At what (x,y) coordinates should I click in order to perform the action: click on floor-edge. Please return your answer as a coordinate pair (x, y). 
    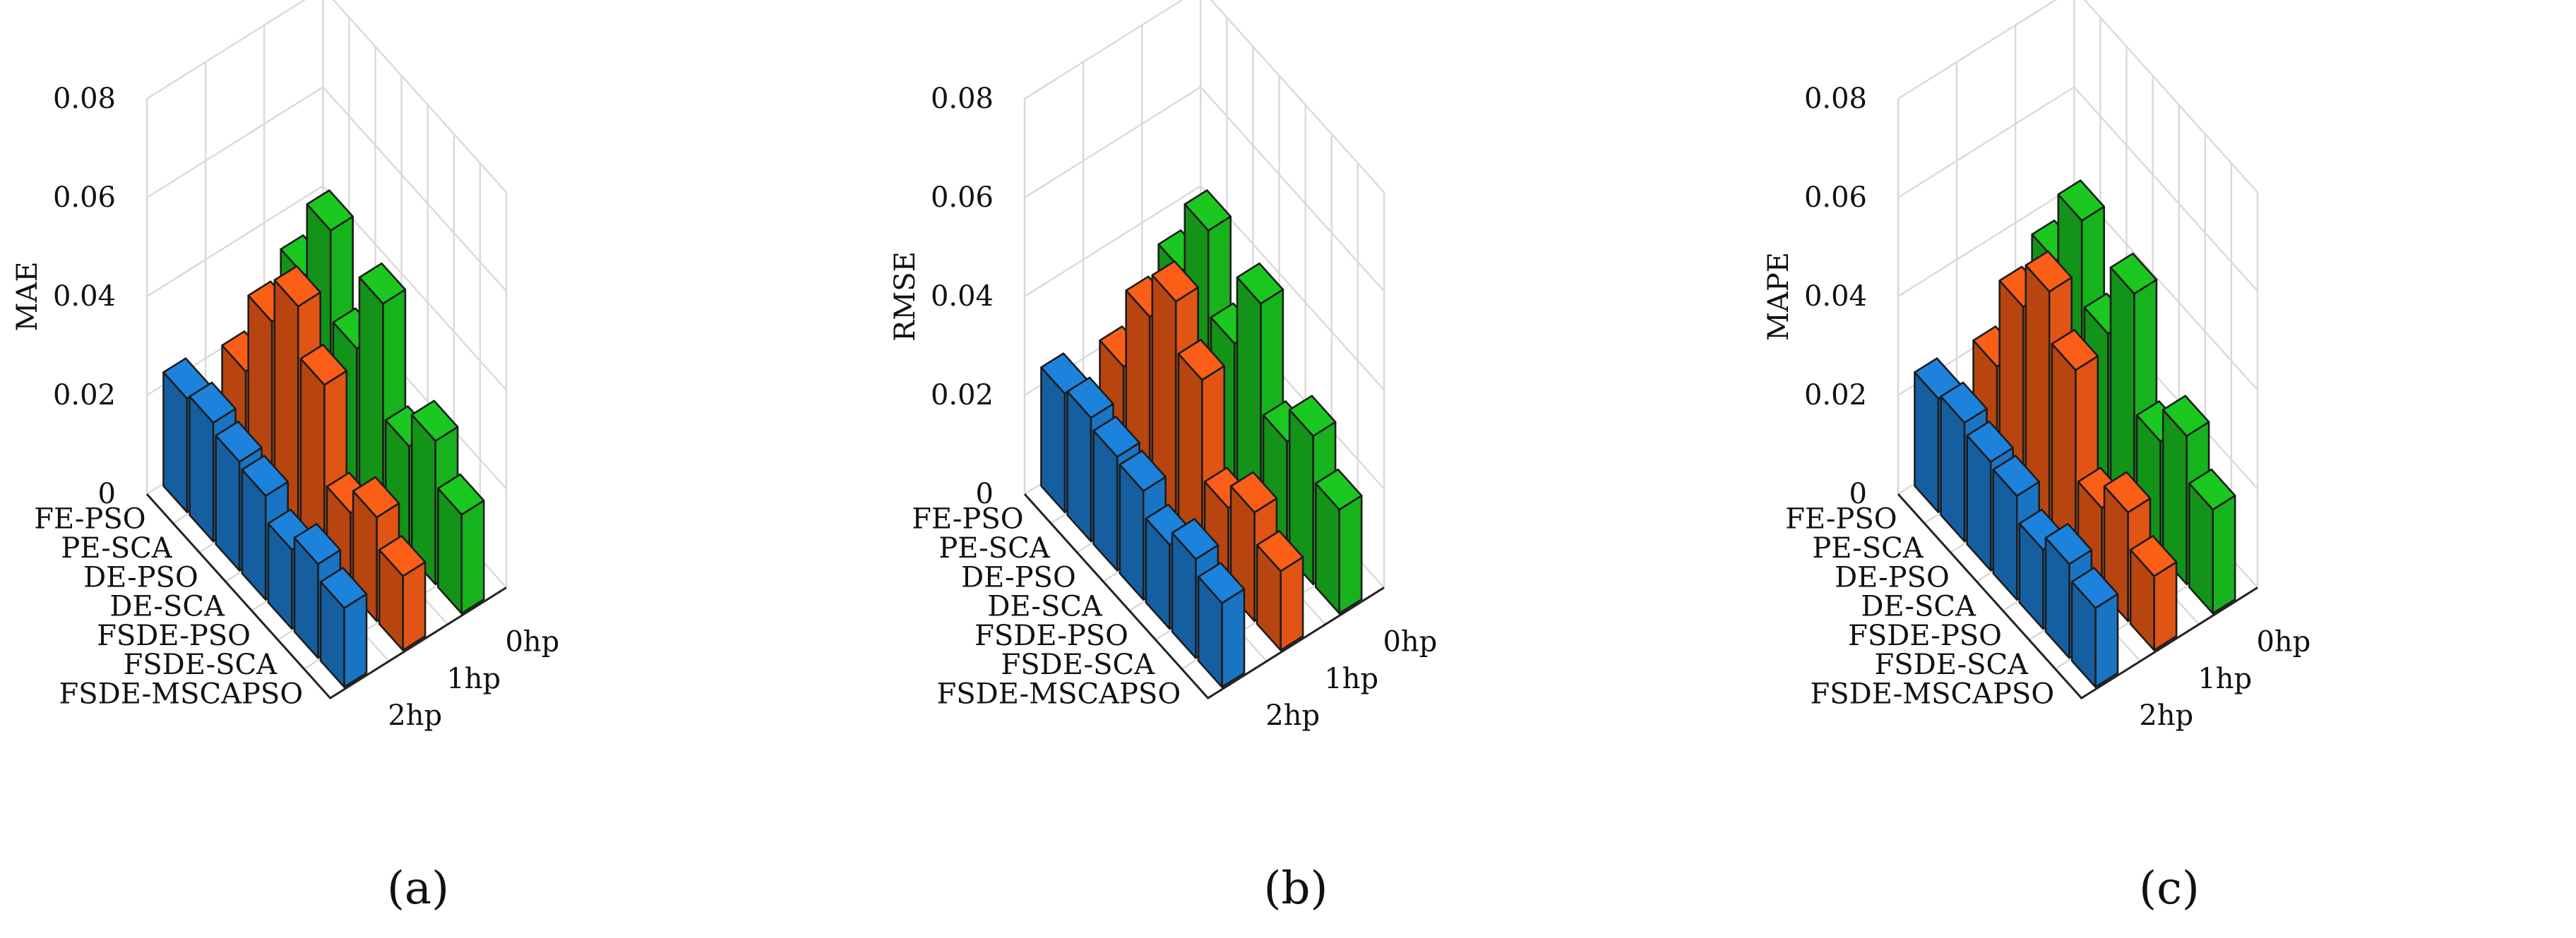
    Looking at the image, I should click on (2077, 596).